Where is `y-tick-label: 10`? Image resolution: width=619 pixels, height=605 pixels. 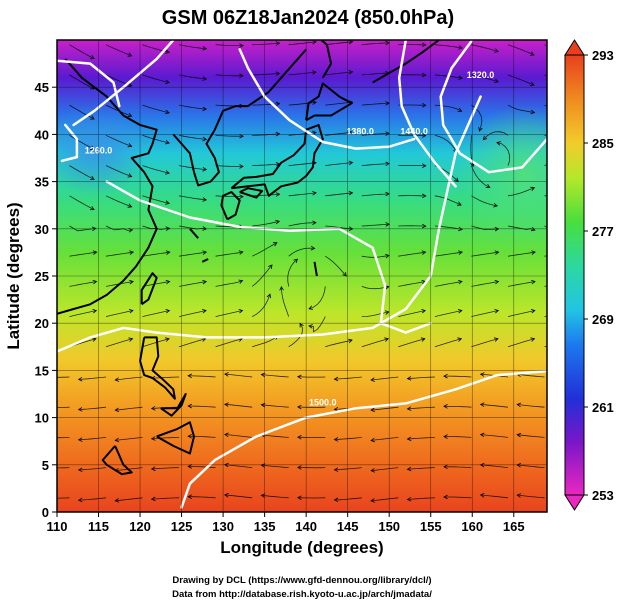
y-tick-label: 10 is located at coordinates (42, 418).